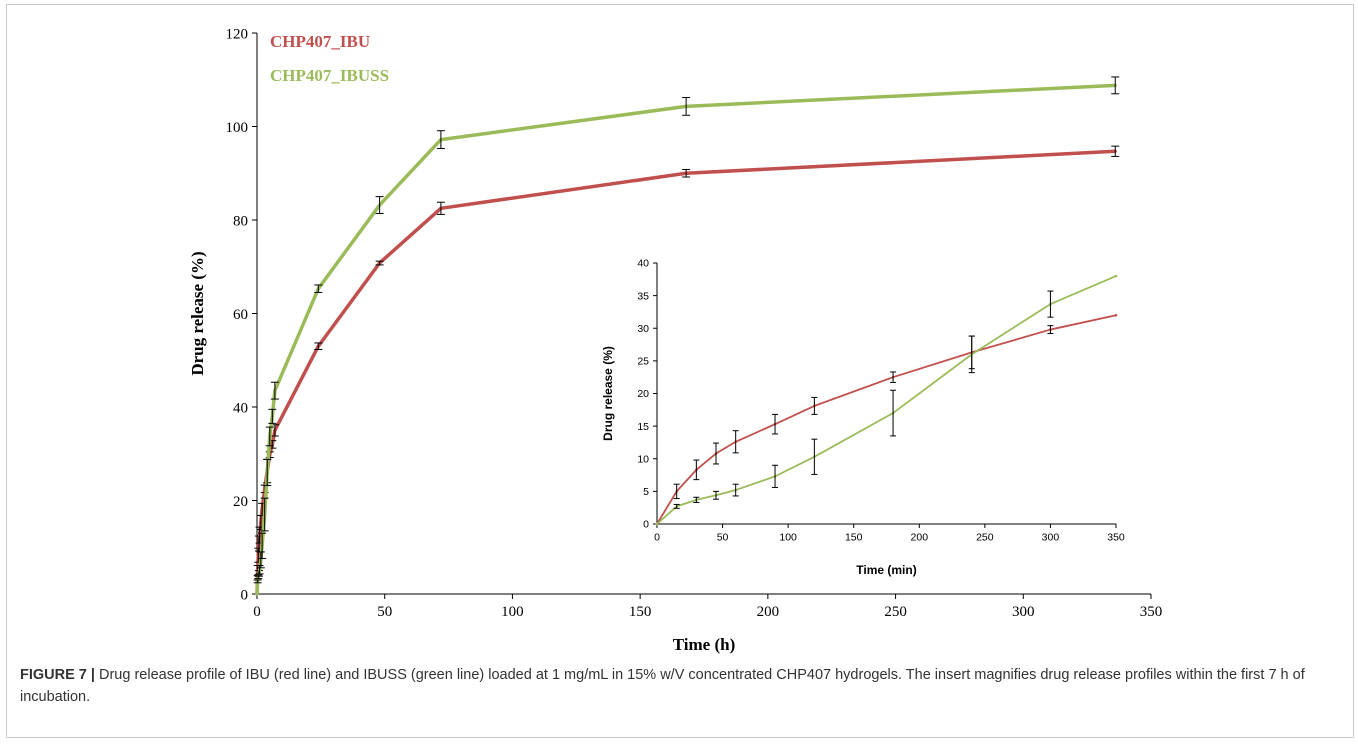  Describe the element at coordinates (895, 612) in the screenshot. I see `main-x-tick-label: 250` at that location.